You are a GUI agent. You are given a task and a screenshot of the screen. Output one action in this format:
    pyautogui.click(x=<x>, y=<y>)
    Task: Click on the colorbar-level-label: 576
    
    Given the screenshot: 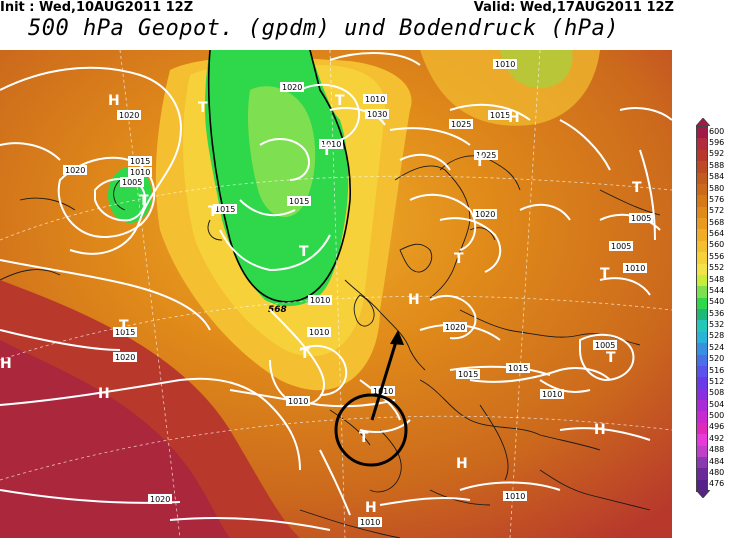 What is the action you would take?
    pyautogui.click(x=717, y=199)
    